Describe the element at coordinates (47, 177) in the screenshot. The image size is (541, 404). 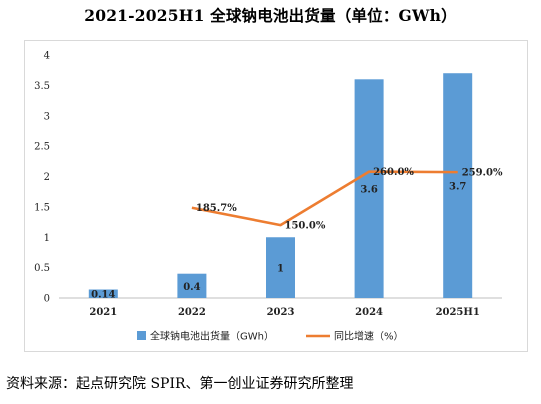
I see `y-tick-label: 2` at that location.